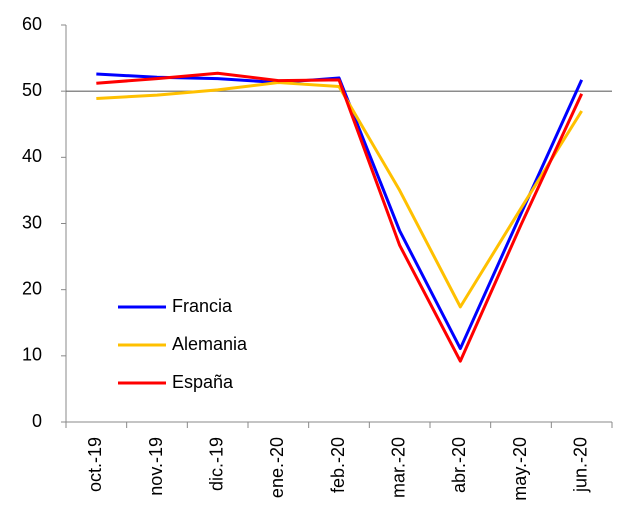 This screenshot has height=519, width=624. What do you see at coordinates (210, 344) in the screenshot?
I see `legend-label: Alemania` at bounding box center [210, 344].